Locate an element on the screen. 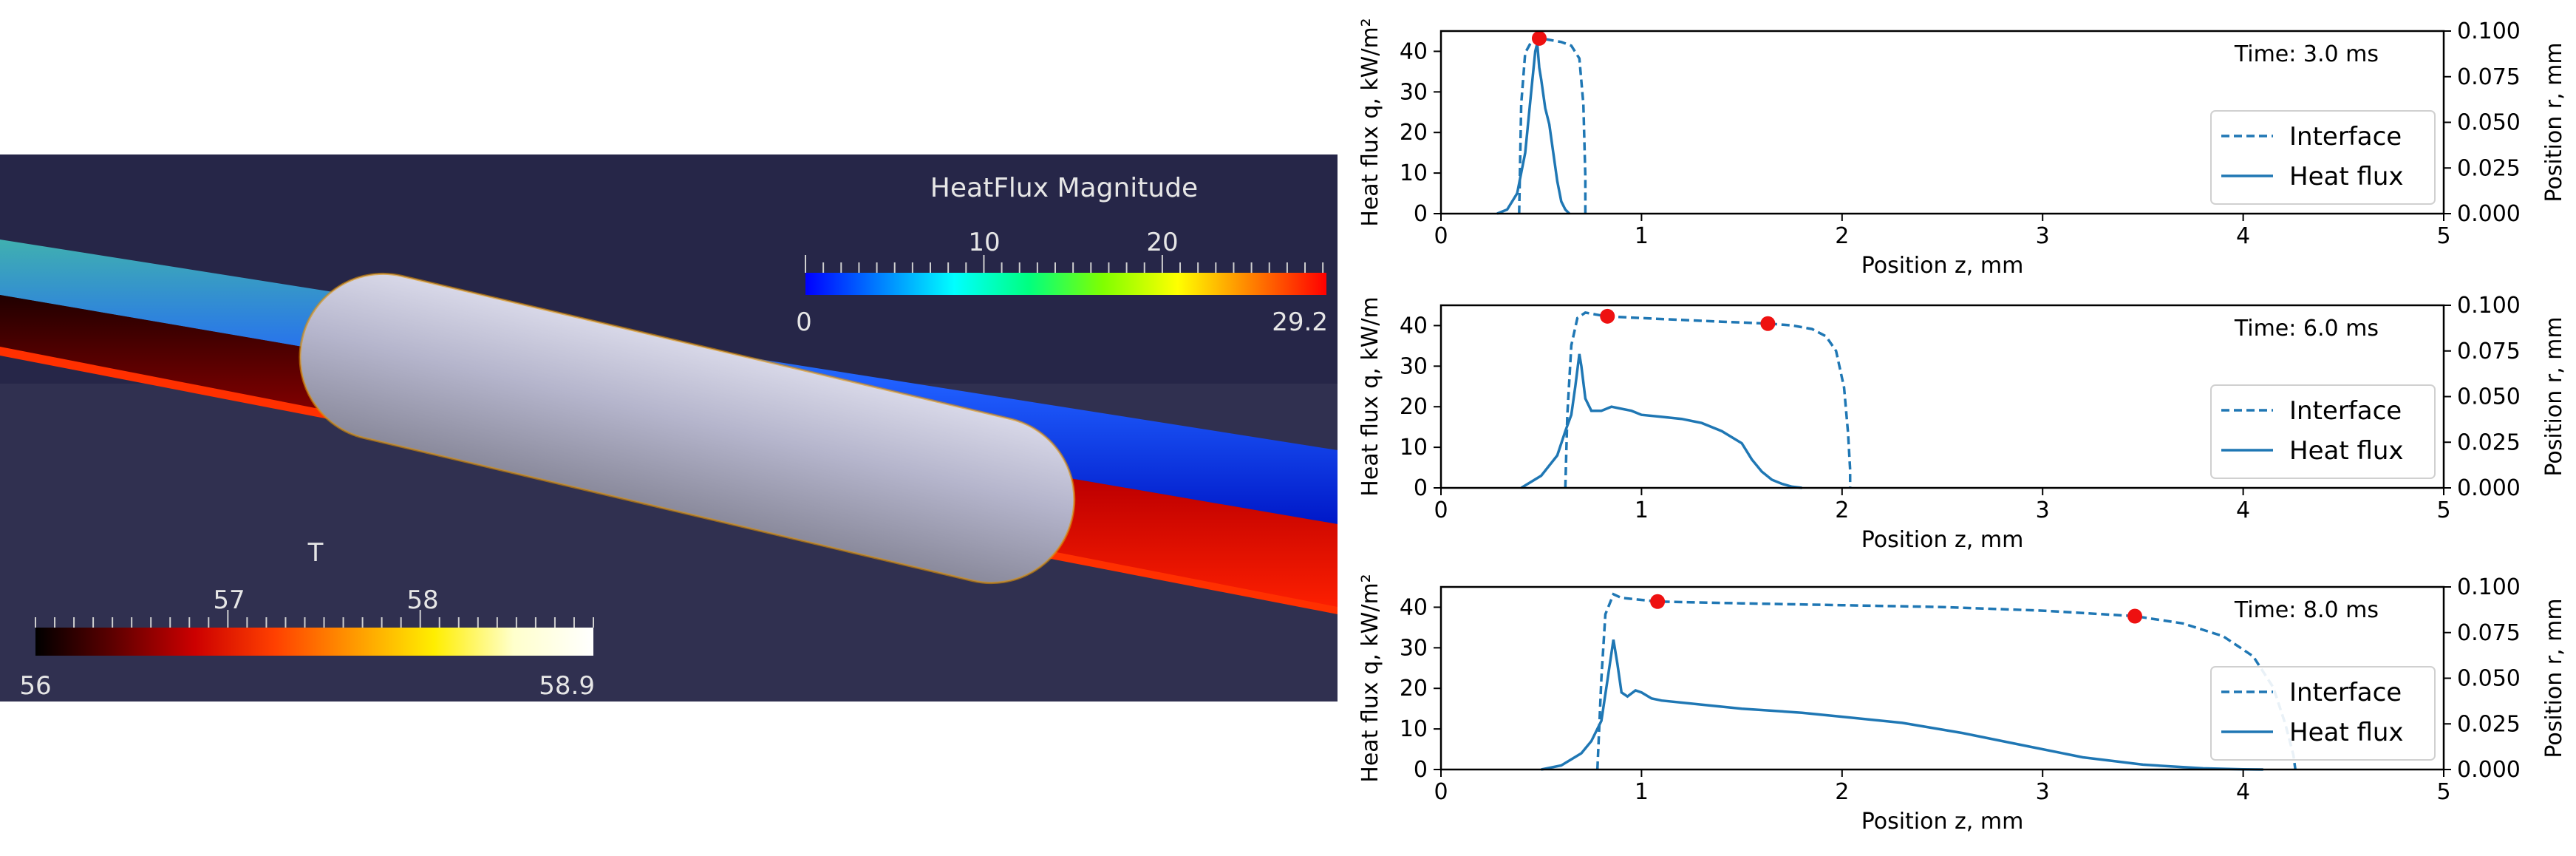 The width and height of the screenshot is (2576, 856). heatflux-colorbar-max: 29.2 is located at coordinates (1300, 322).